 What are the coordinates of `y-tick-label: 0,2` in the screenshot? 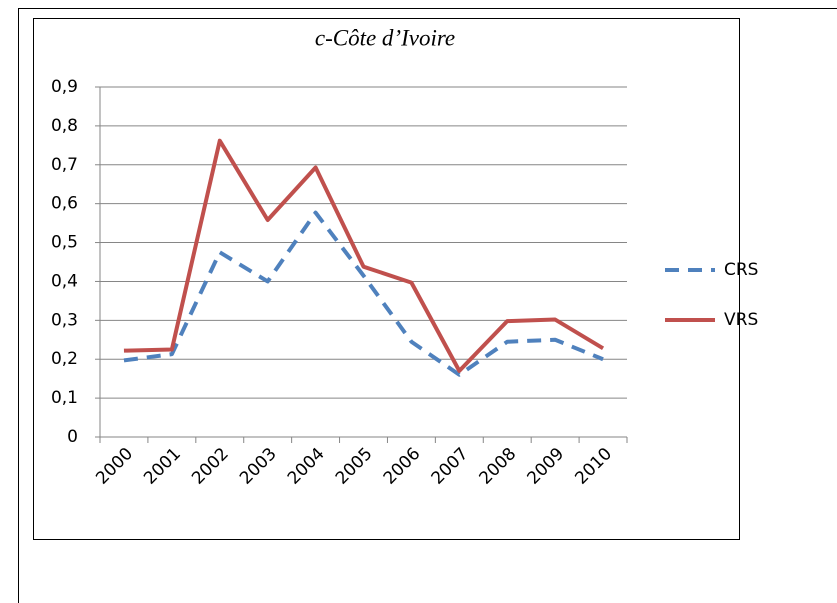 It's located at (64, 359).